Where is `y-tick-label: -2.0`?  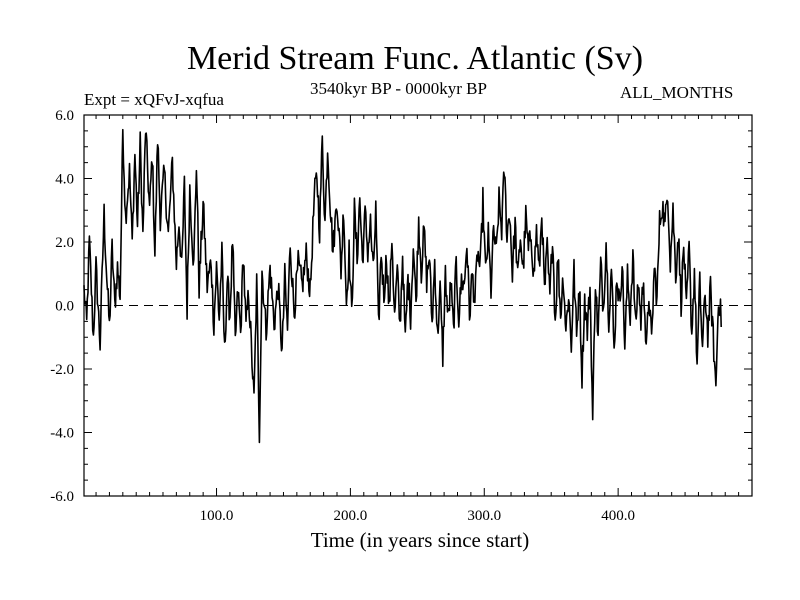 y-tick-label: -2.0 is located at coordinates (62, 370).